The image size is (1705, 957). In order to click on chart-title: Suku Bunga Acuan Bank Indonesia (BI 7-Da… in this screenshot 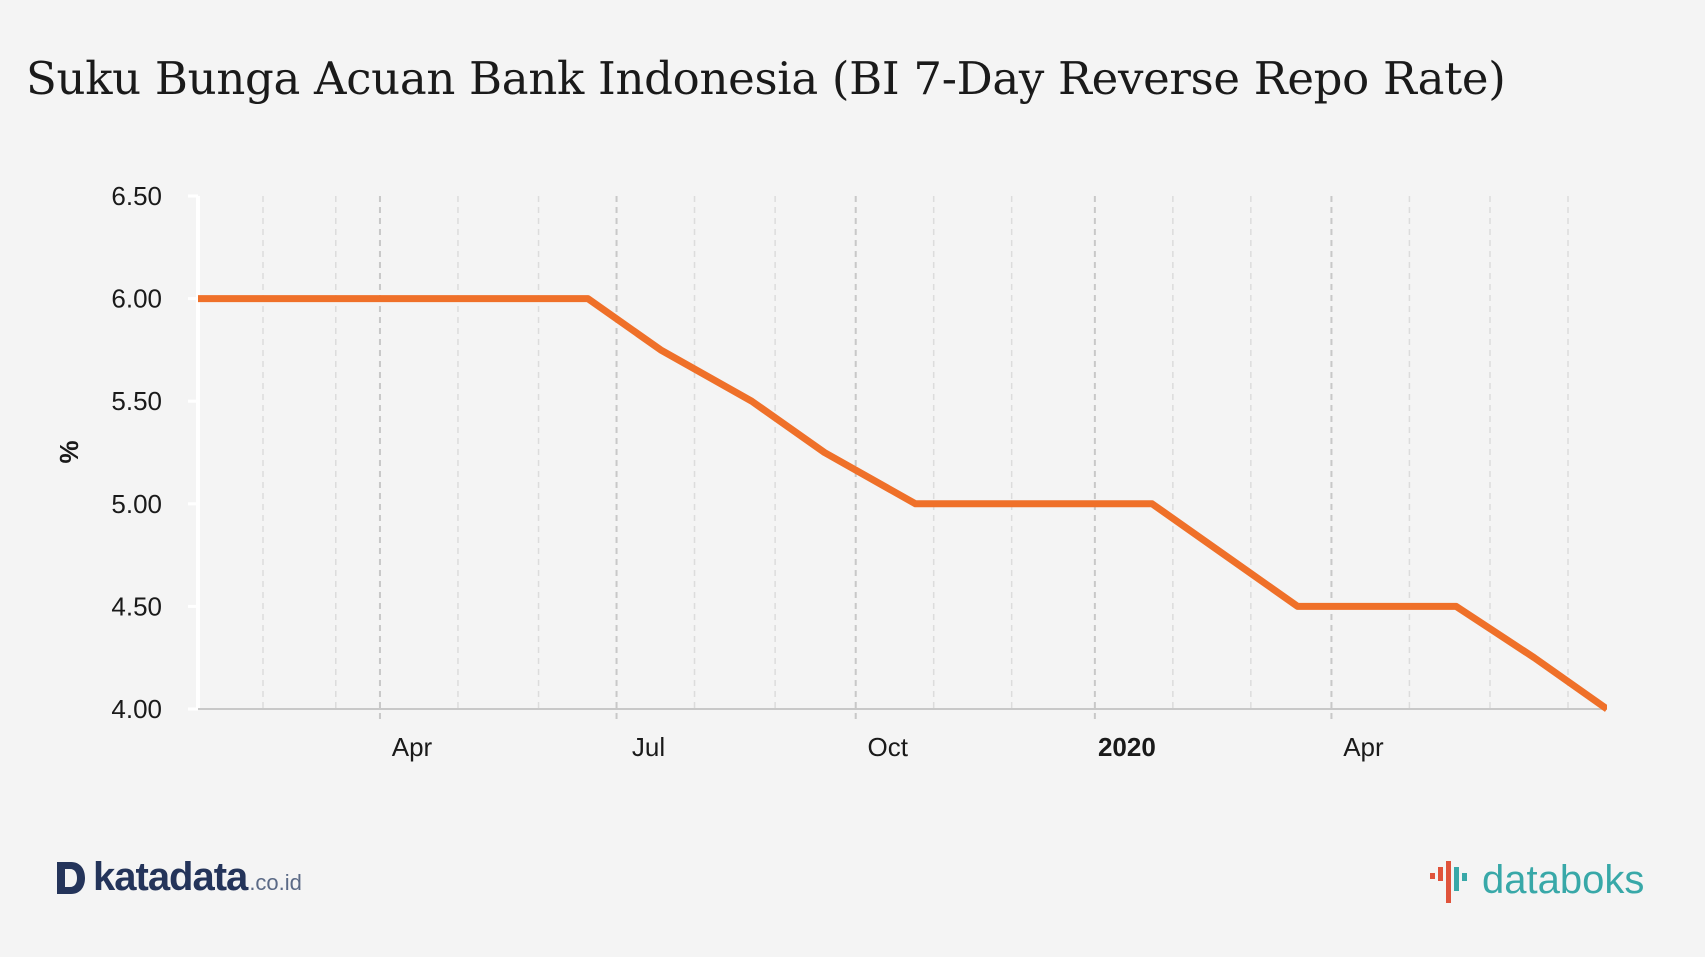, I will do `click(766, 78)`.